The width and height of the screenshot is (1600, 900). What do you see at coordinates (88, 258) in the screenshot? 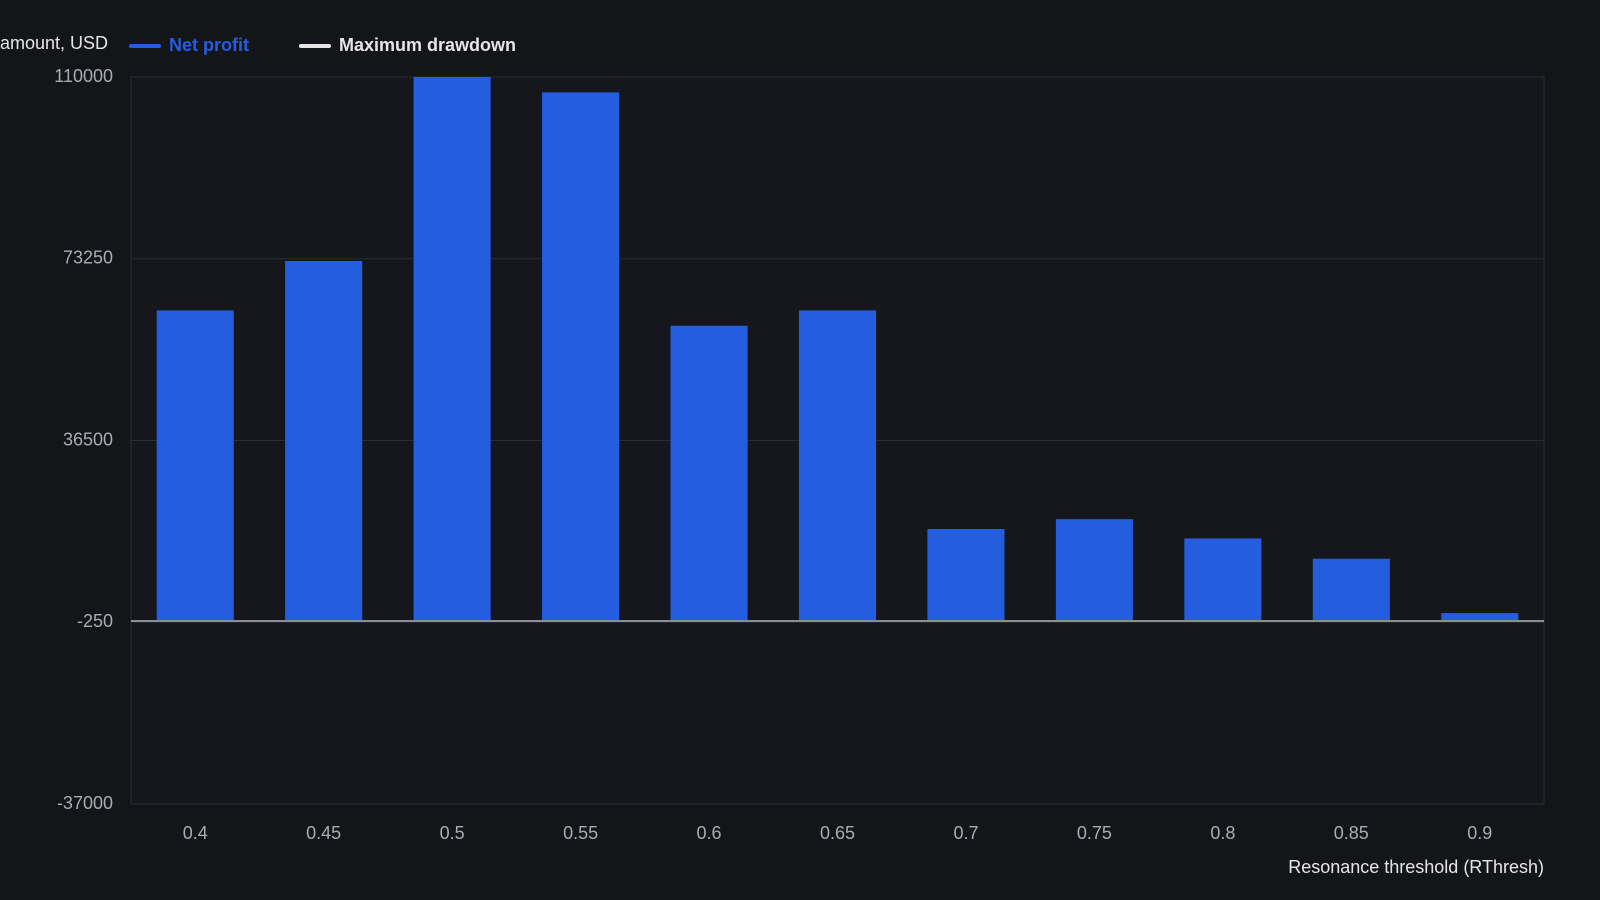
I see `y-tick-label: 73250` at bounding box center [88, 258].